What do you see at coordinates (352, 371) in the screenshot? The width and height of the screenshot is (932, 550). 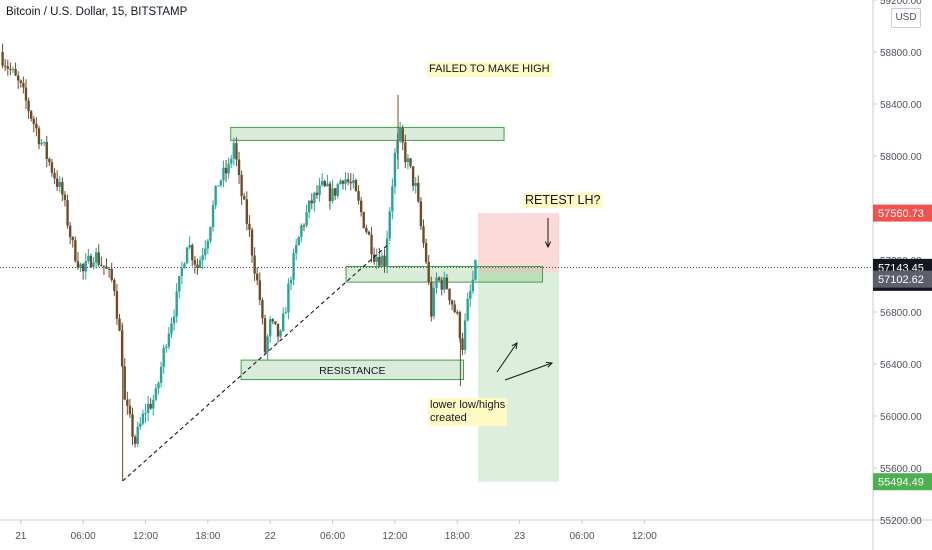 I see `zone-label-2: RESISTANCE` at bounding box center [352, 371].